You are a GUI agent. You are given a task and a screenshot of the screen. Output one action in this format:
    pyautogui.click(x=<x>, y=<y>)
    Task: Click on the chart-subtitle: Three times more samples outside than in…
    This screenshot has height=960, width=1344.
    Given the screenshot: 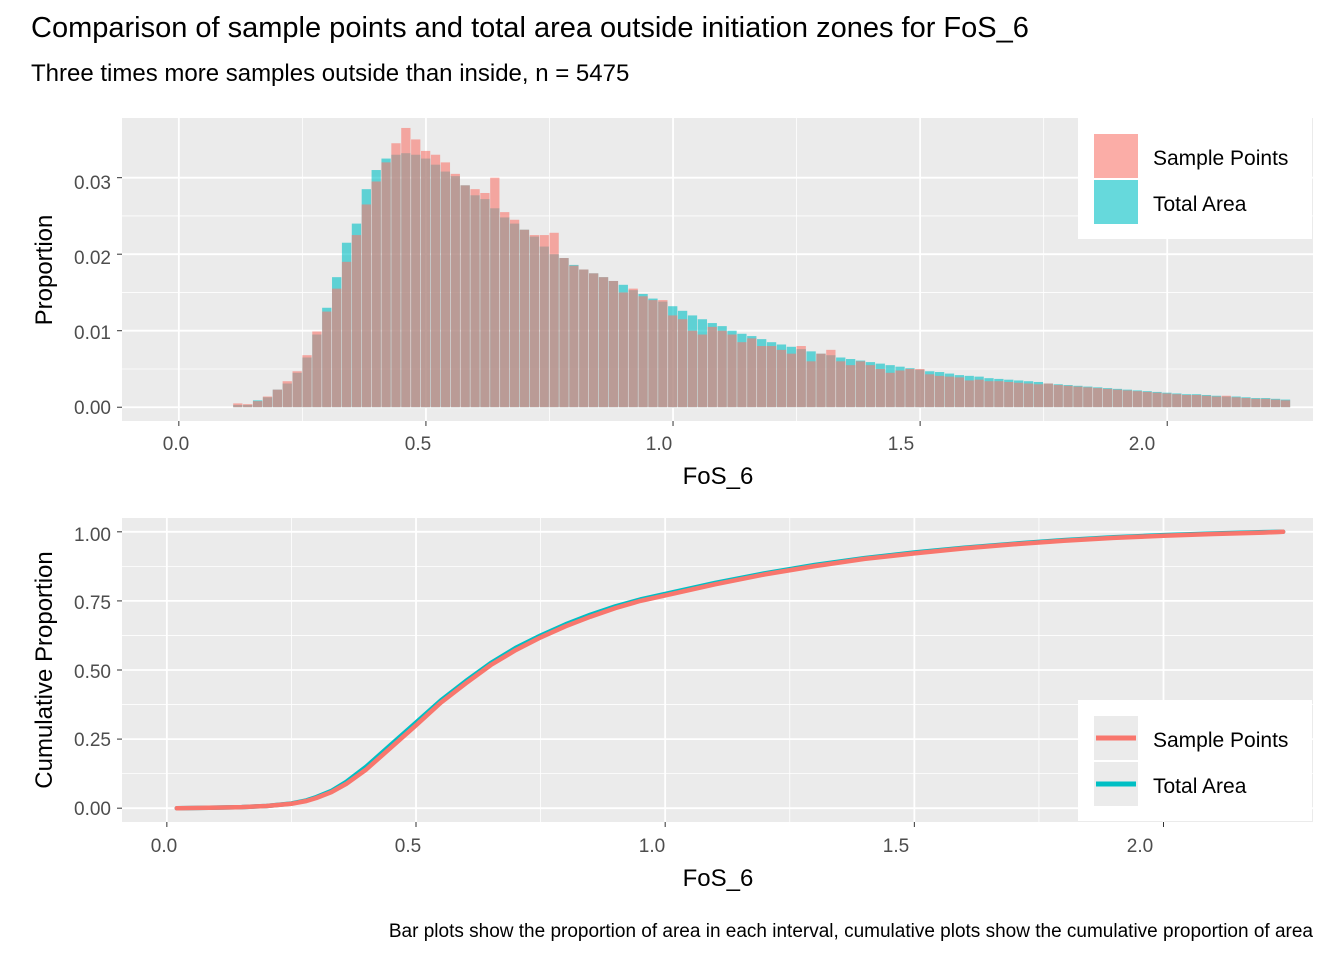 What is the action you would take?
    pyautogui.click(x=330, y=73)
    